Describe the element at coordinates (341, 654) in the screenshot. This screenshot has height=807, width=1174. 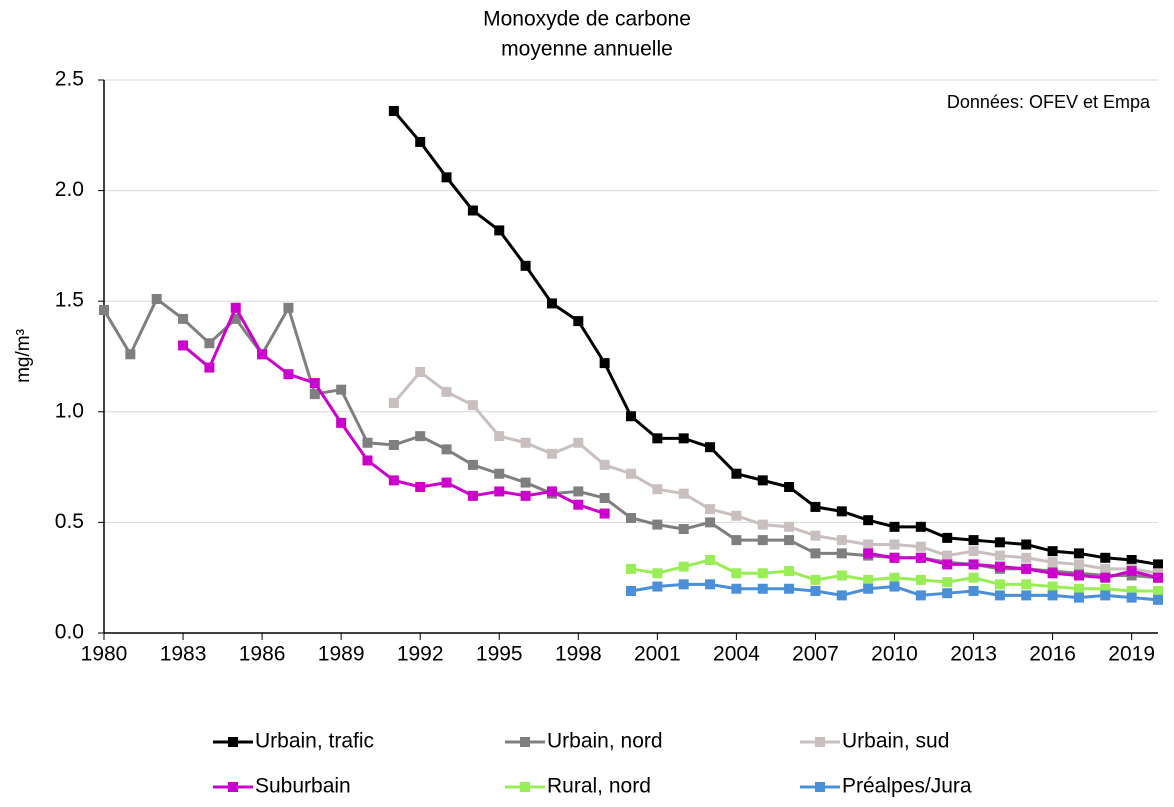
I see `x-tick-label: 1989` at that location.